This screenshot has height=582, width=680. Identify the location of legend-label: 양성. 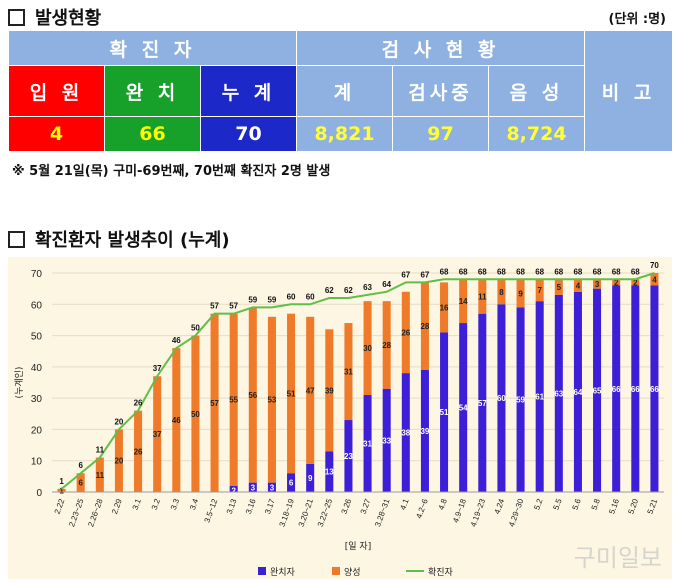
(352, 572).